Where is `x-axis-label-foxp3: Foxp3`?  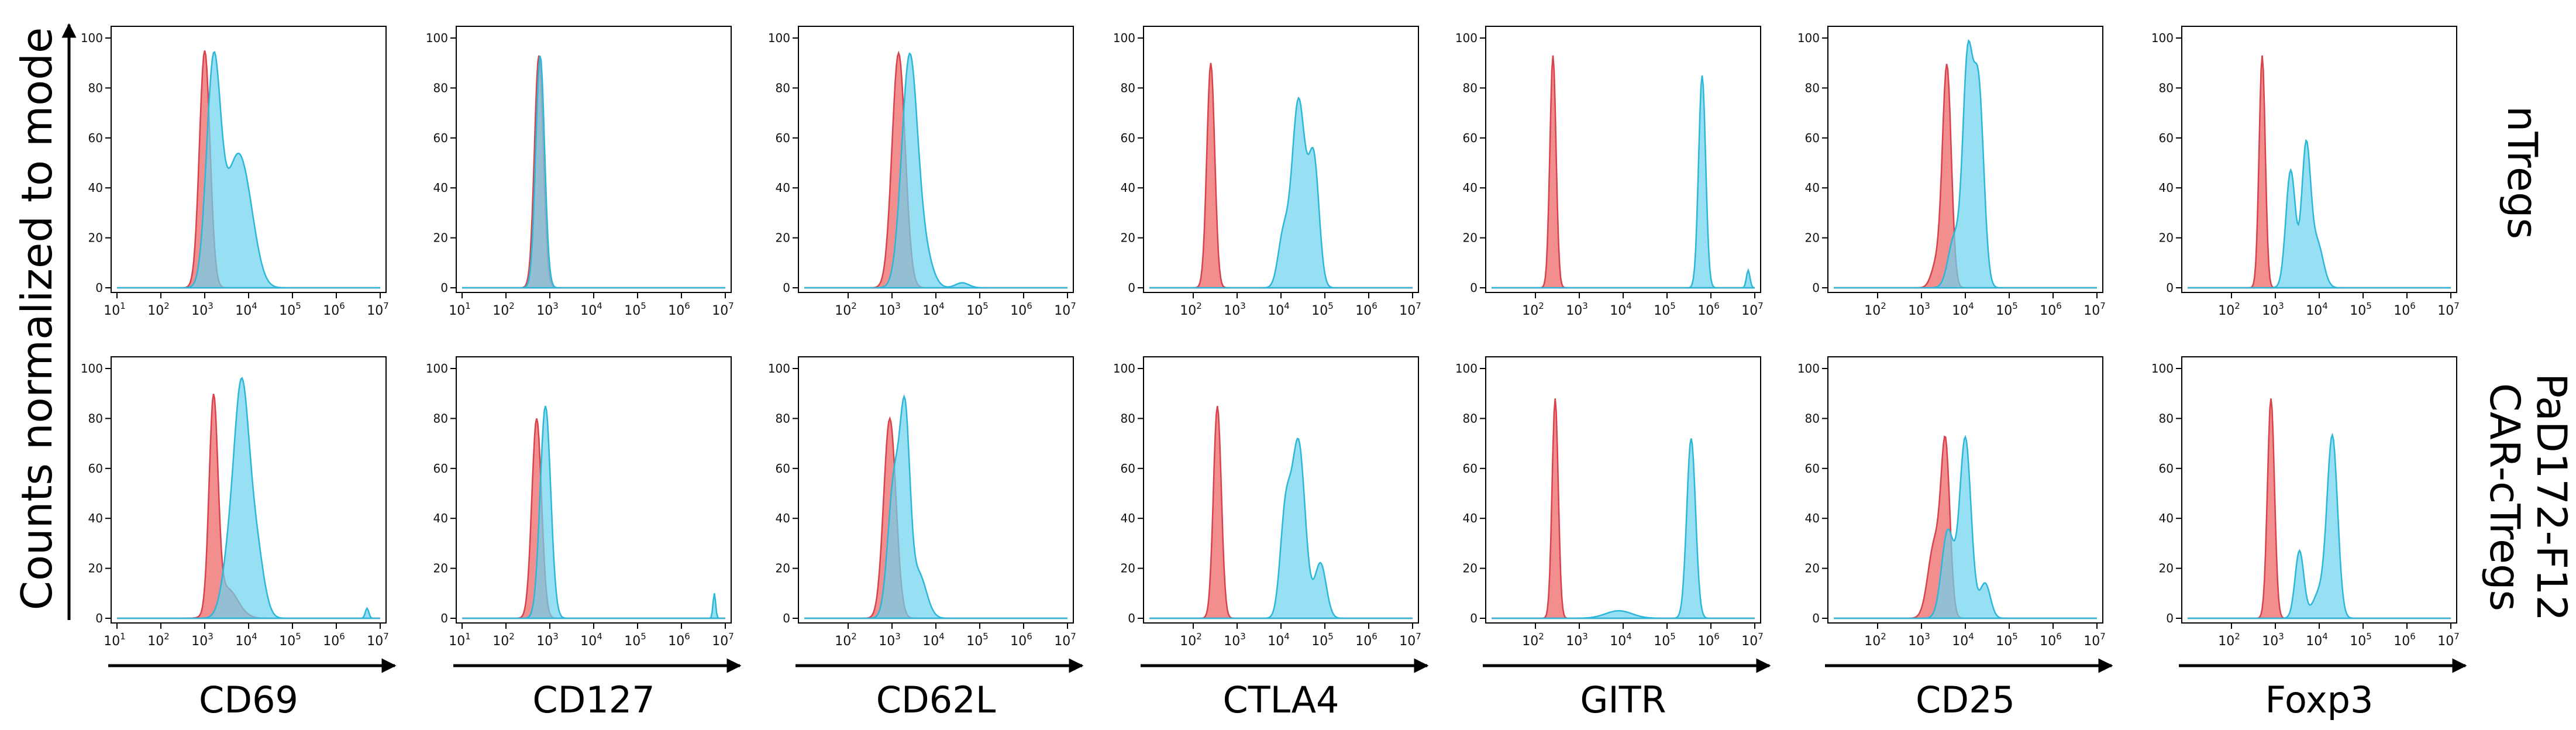 x-axis-label-foxp3: Foxp3 is located at coordinates (2319, 700).